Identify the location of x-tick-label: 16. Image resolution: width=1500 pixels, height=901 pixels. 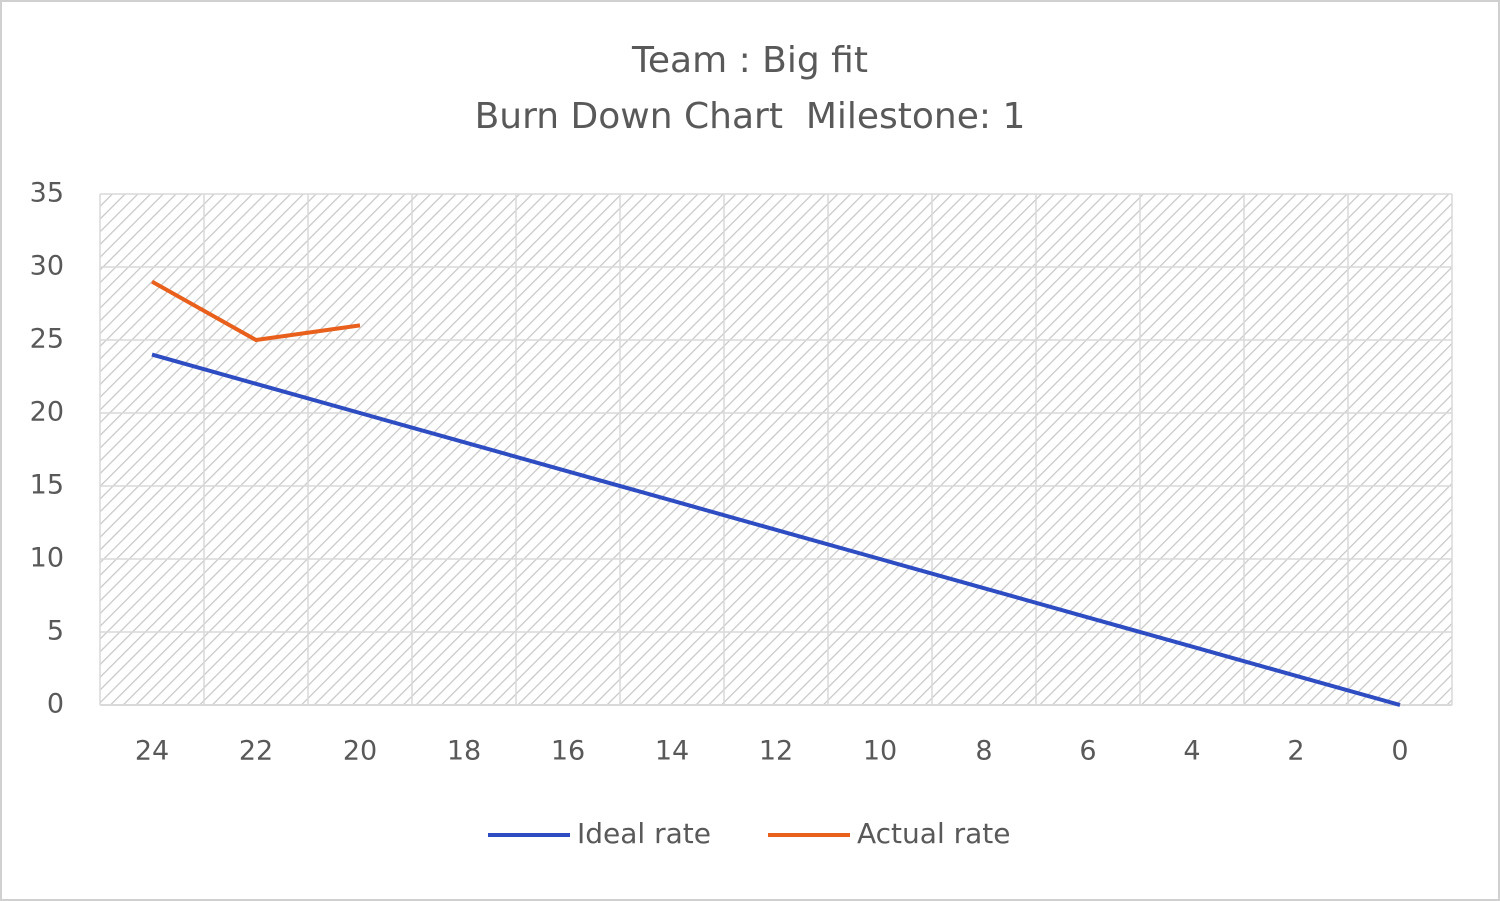
(568, 751).